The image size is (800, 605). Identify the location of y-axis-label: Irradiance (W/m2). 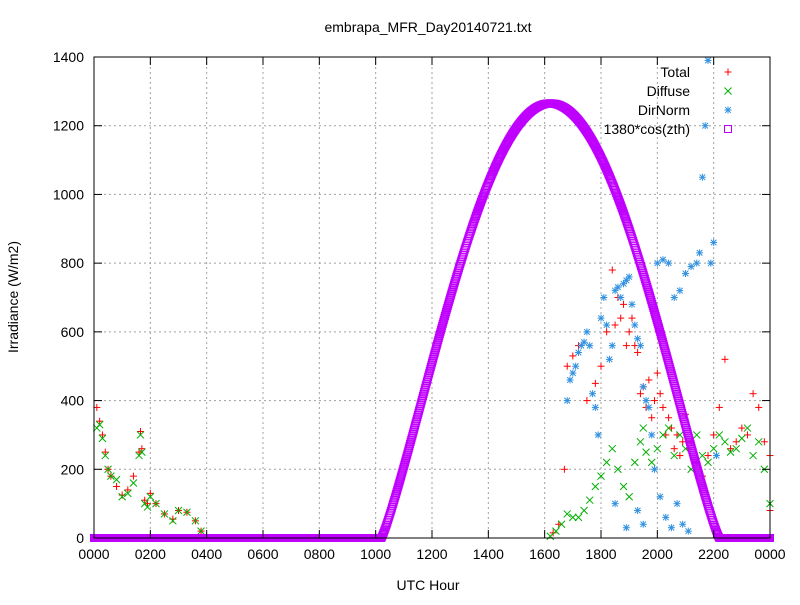
(13, 297).